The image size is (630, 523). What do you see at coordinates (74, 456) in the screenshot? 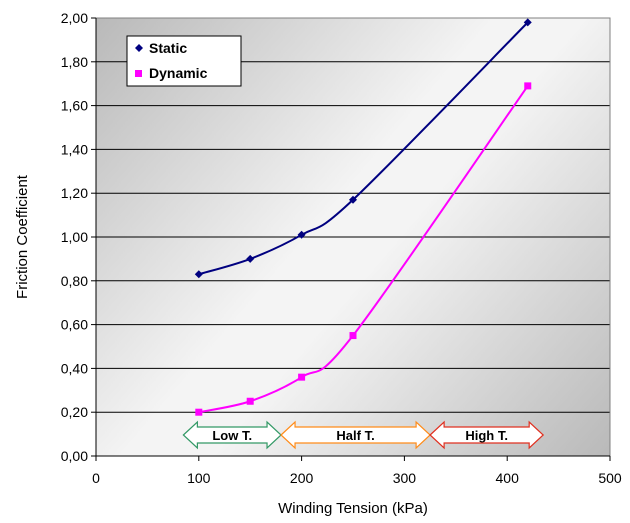
I see `y-tick-label: 0,00` at bounding box center [74, 456].